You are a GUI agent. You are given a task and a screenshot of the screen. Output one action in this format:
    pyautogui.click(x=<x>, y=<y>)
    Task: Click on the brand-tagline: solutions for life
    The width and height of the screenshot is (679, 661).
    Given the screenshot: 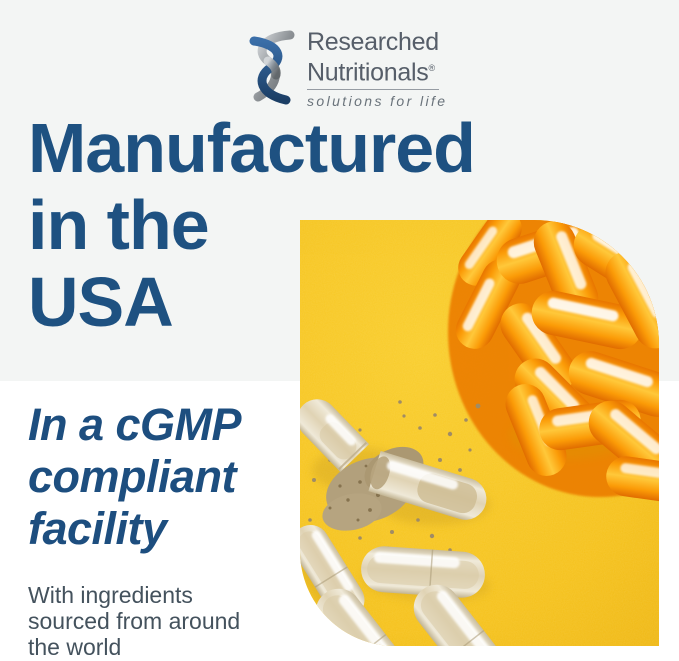 What is the action you would take?
    pyautogui.click(x=377, y=101)
    